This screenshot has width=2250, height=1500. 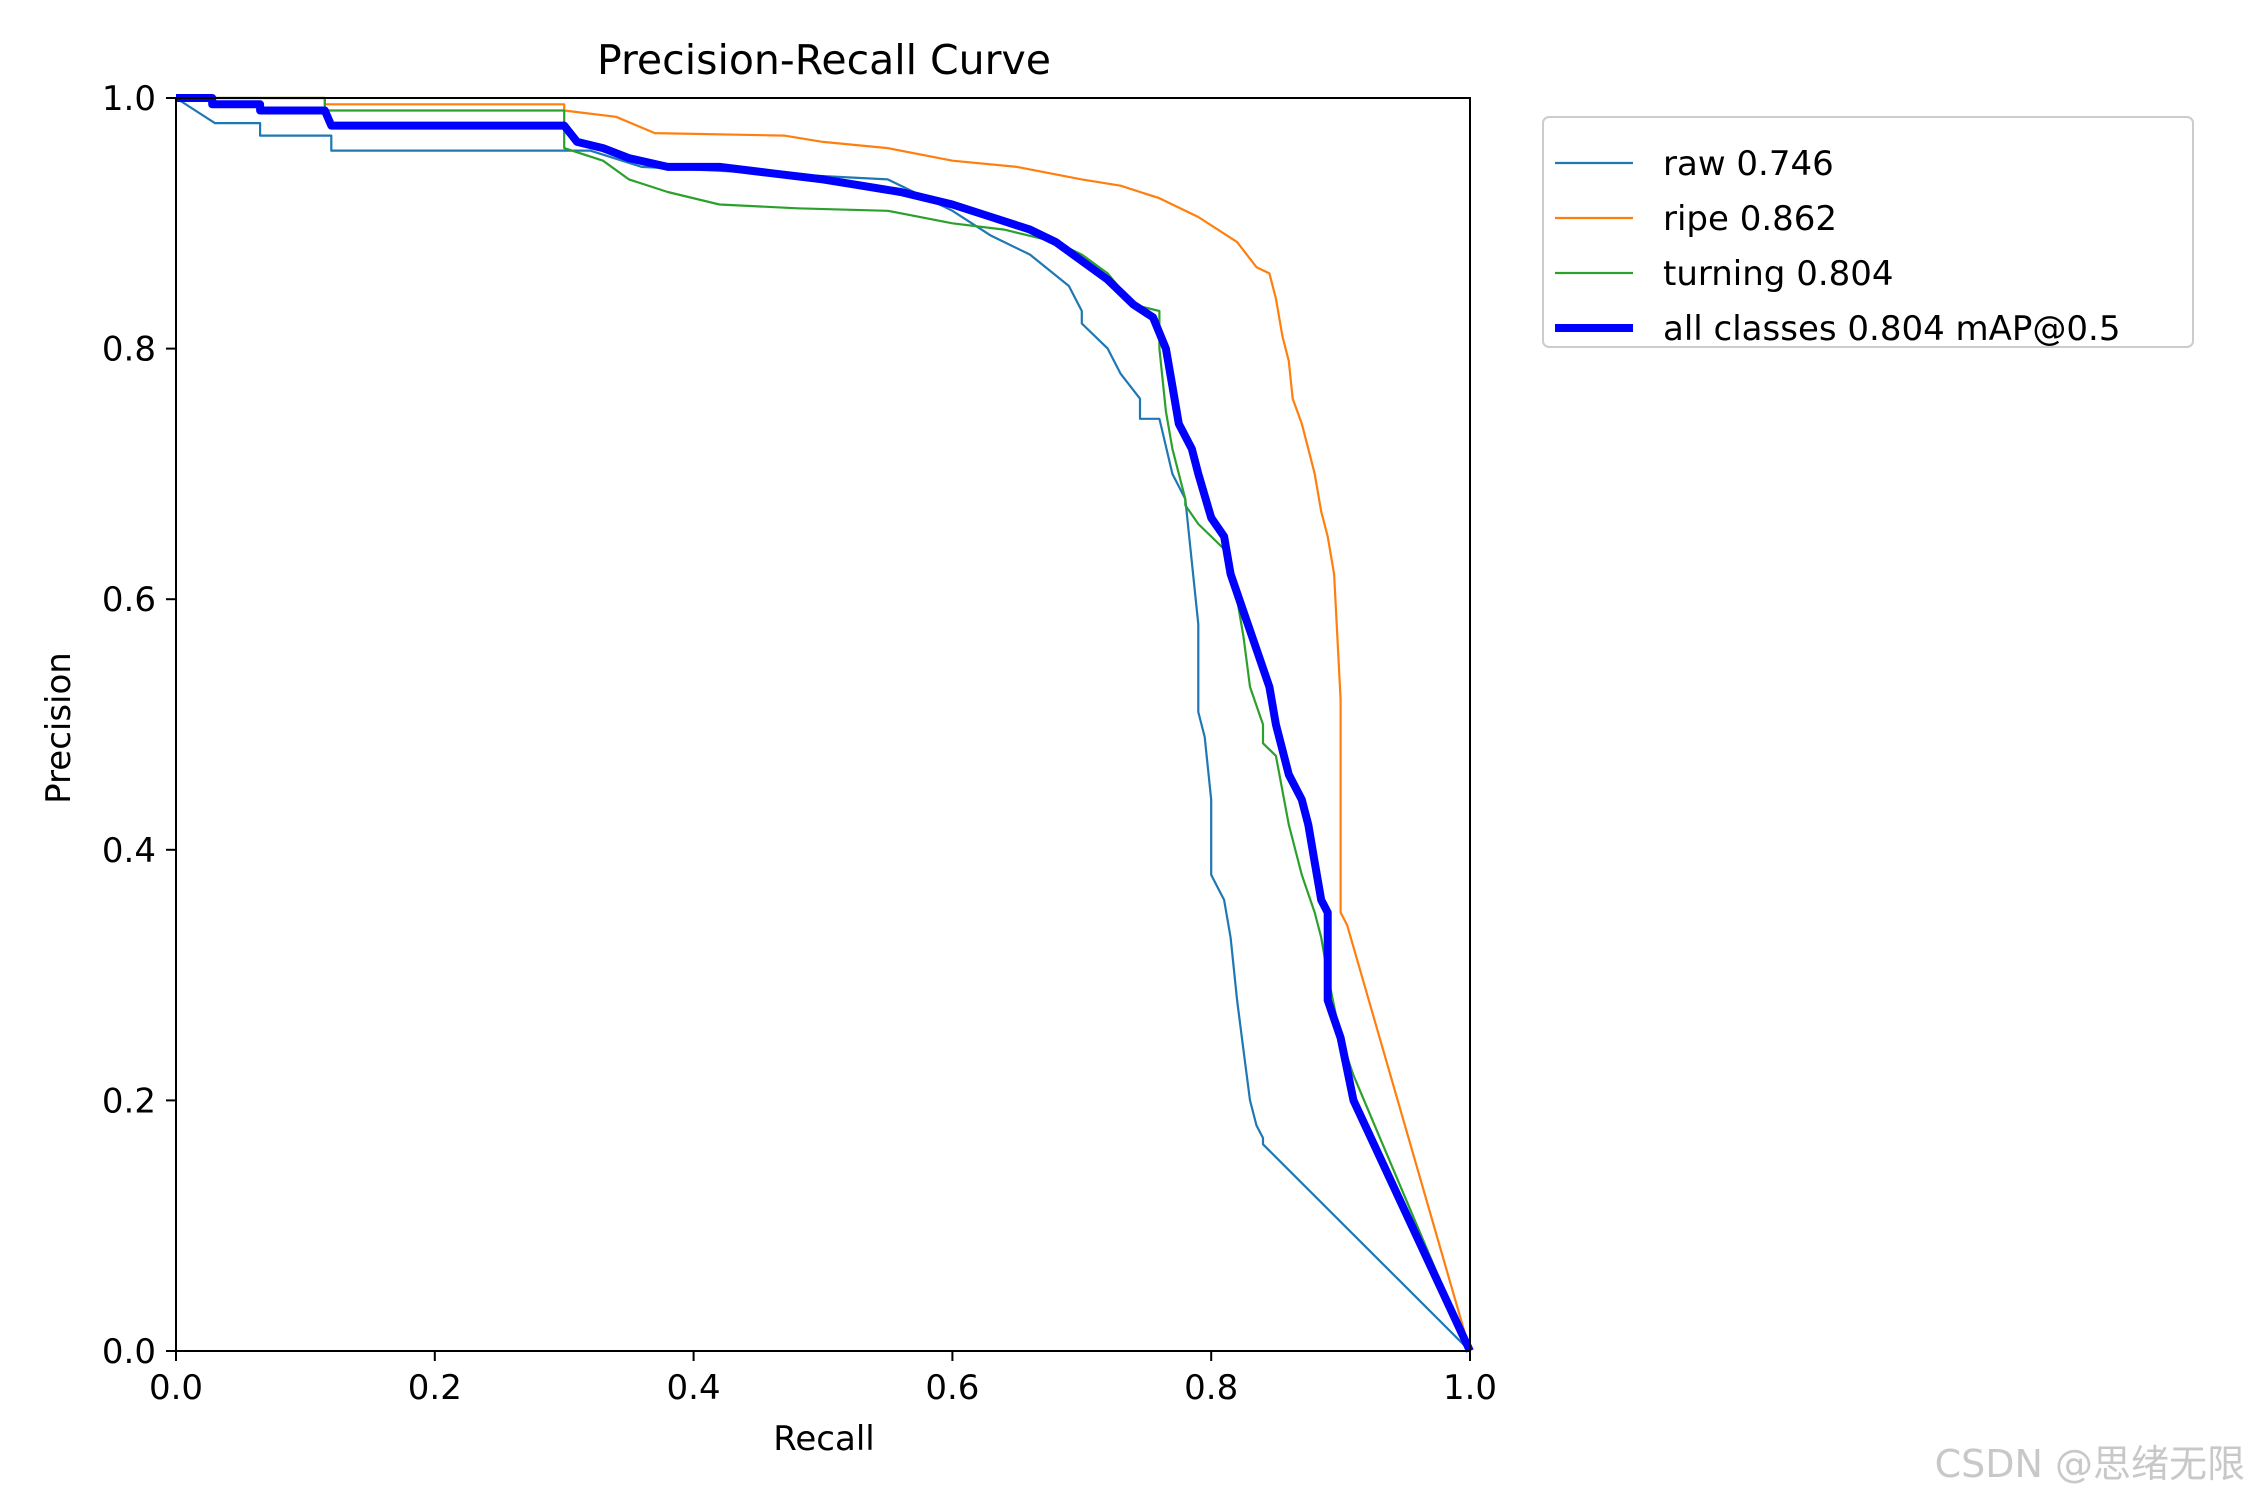 I want to click on y-tick-label: 0.2, so click(x=129, y=1101).